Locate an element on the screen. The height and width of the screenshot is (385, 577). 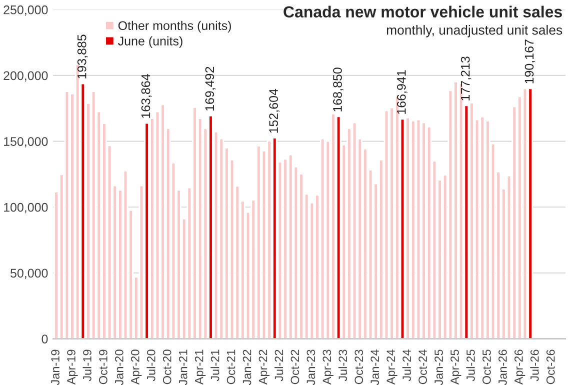
x-tick-label: Jul-20 is located at coordinates (151, 366).